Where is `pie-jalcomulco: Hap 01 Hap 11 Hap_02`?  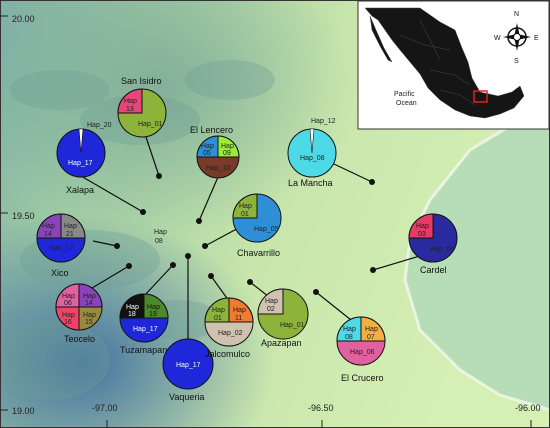
pie-jalcomulco: Hap 01 Hap 11 Hap_02 is located at coordinates (229, 322).